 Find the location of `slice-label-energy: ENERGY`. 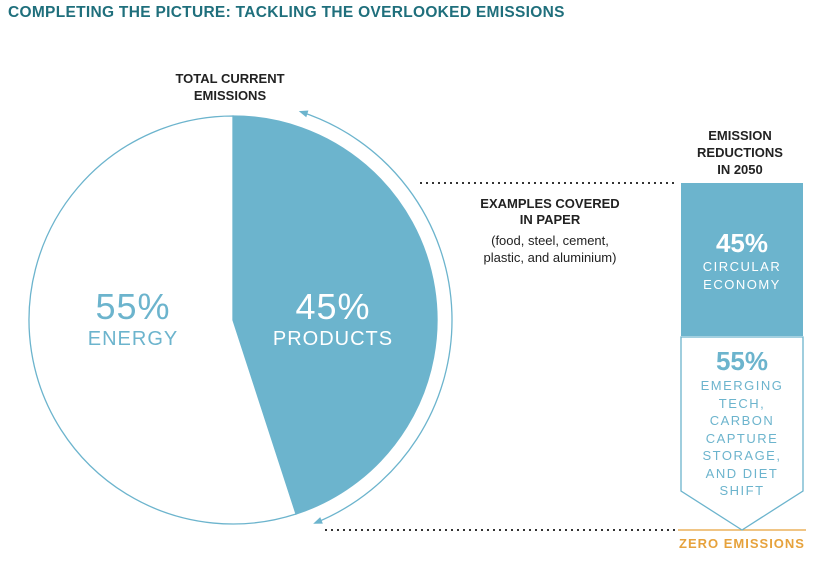

slice-label-energy: ENERGY is located at coordinates (133, 339).